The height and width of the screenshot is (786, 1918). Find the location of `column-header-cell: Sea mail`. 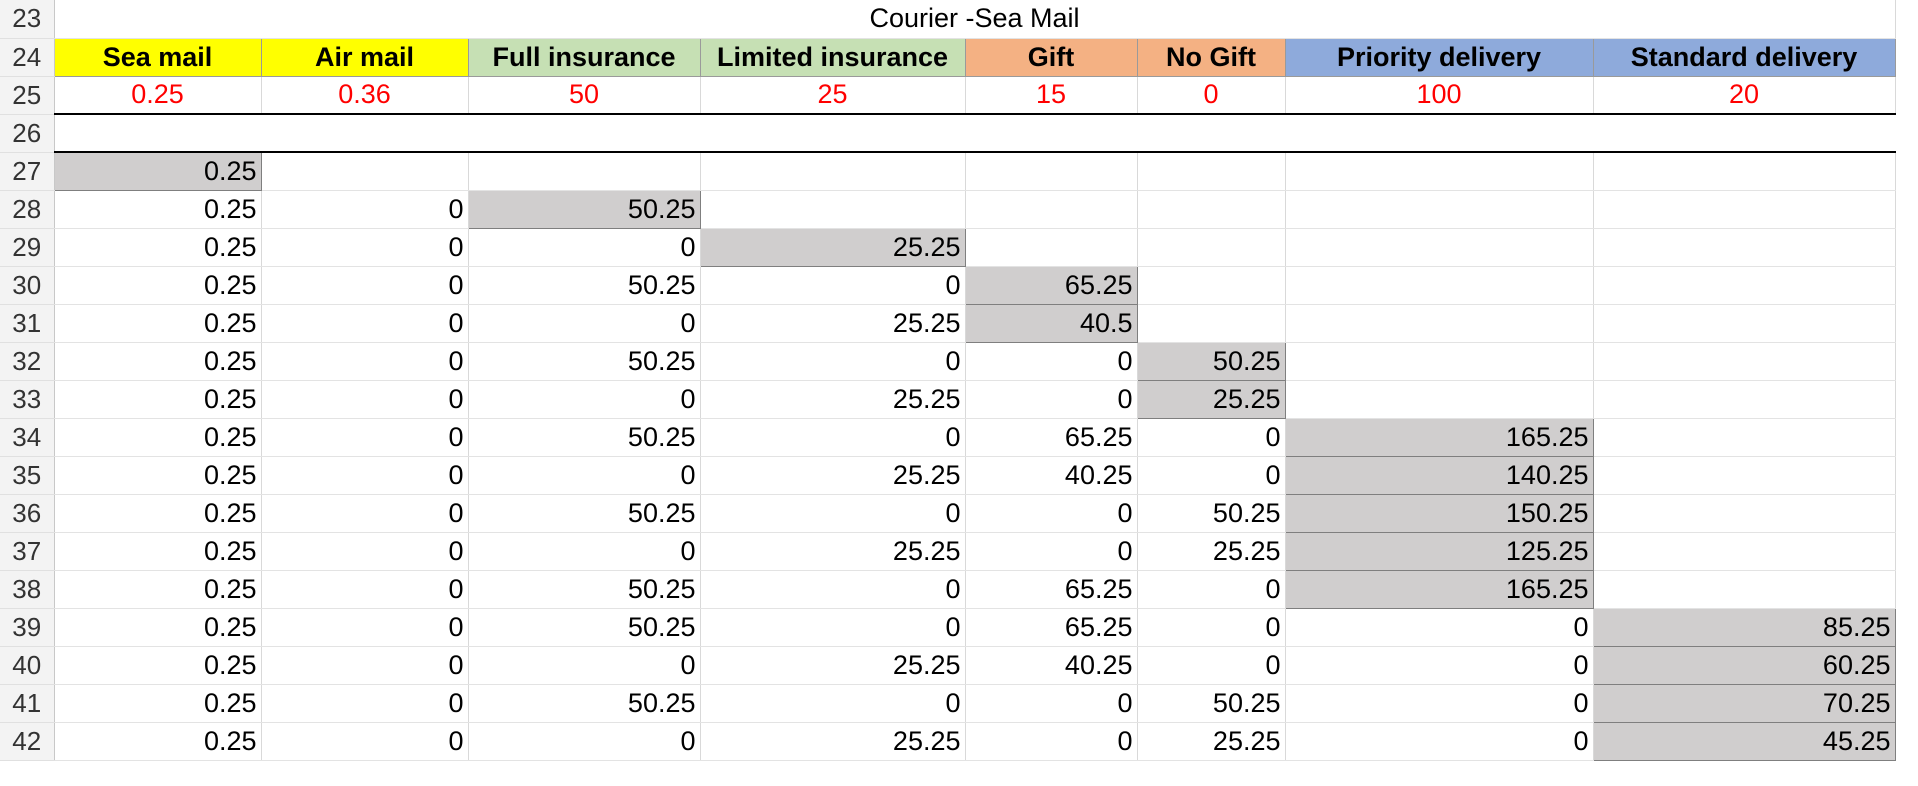

column-header-cell: Sea mail is located at coordinates (157, 57).